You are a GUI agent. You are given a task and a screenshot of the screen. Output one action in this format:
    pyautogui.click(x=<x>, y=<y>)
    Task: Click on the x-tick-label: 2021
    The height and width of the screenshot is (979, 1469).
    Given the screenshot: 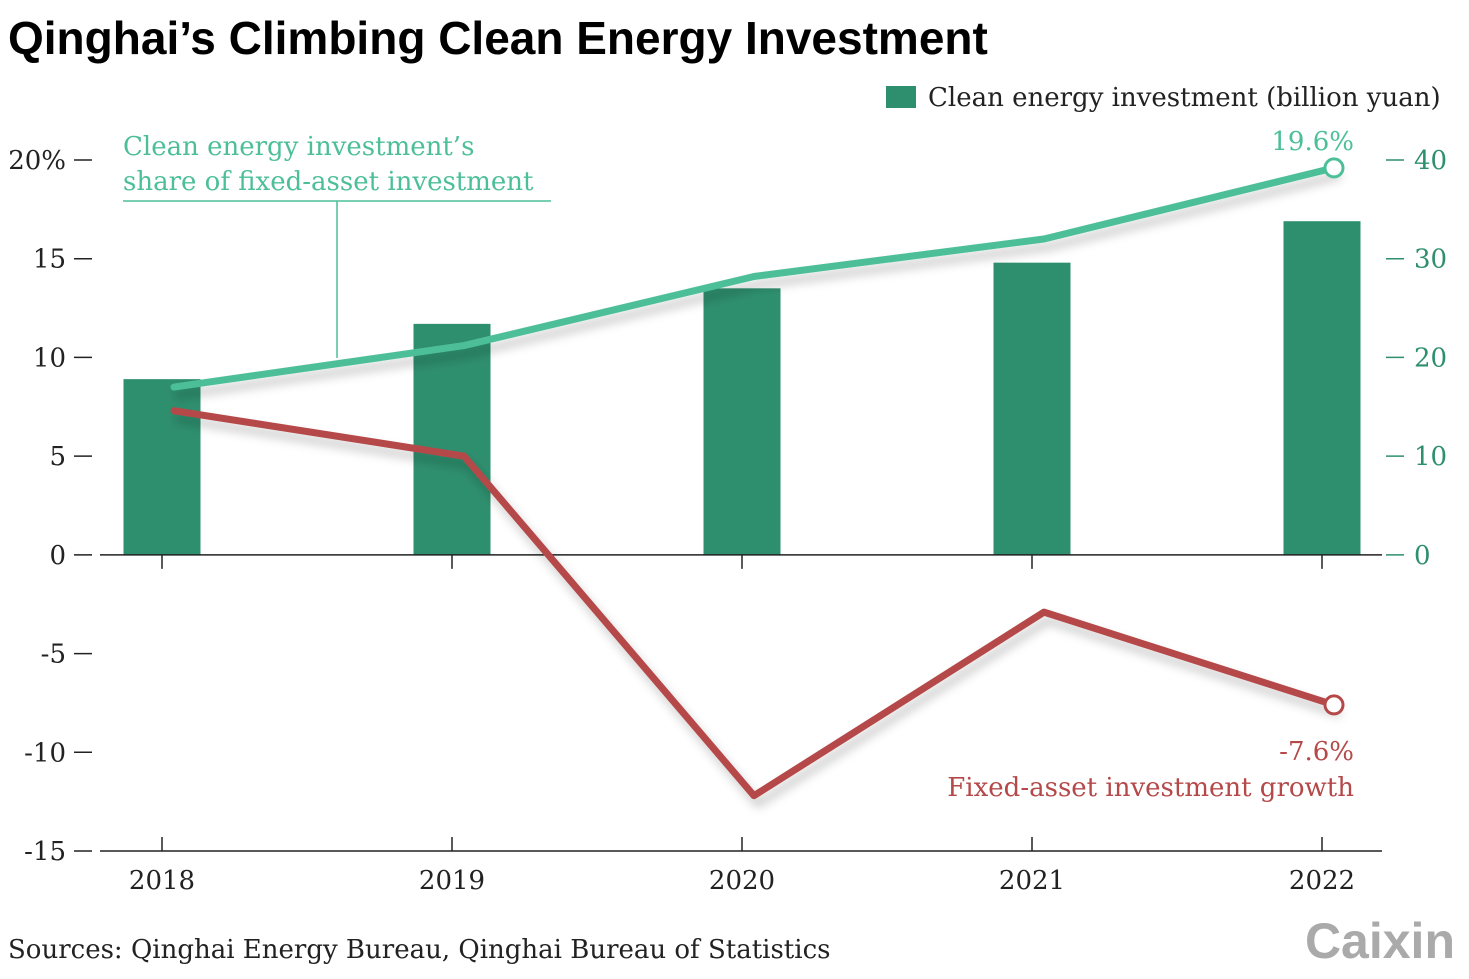 What is the action you would take?
    pyautogui.click(x=1032, y=881)
    